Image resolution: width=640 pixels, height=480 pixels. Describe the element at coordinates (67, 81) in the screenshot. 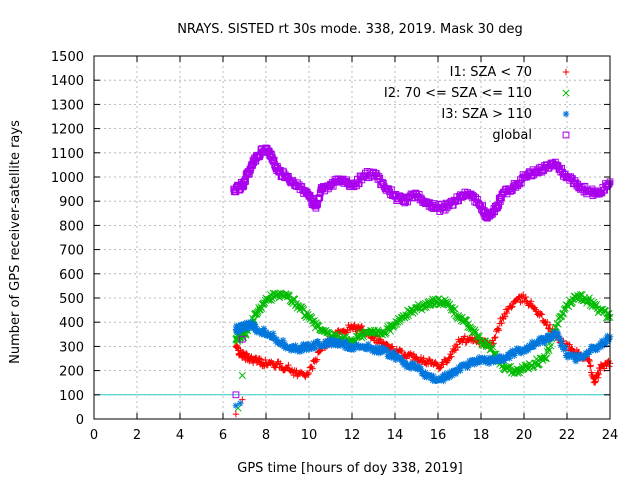

I see `y-tick-label: 1400` at that location.